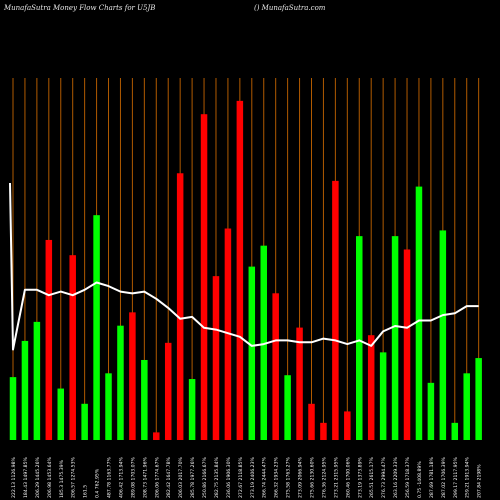  What do you see at coordinates (480, 481) in the screenshot?
I see `x-tick-label: 207.84 2198%` at bounding box center [480, 481].